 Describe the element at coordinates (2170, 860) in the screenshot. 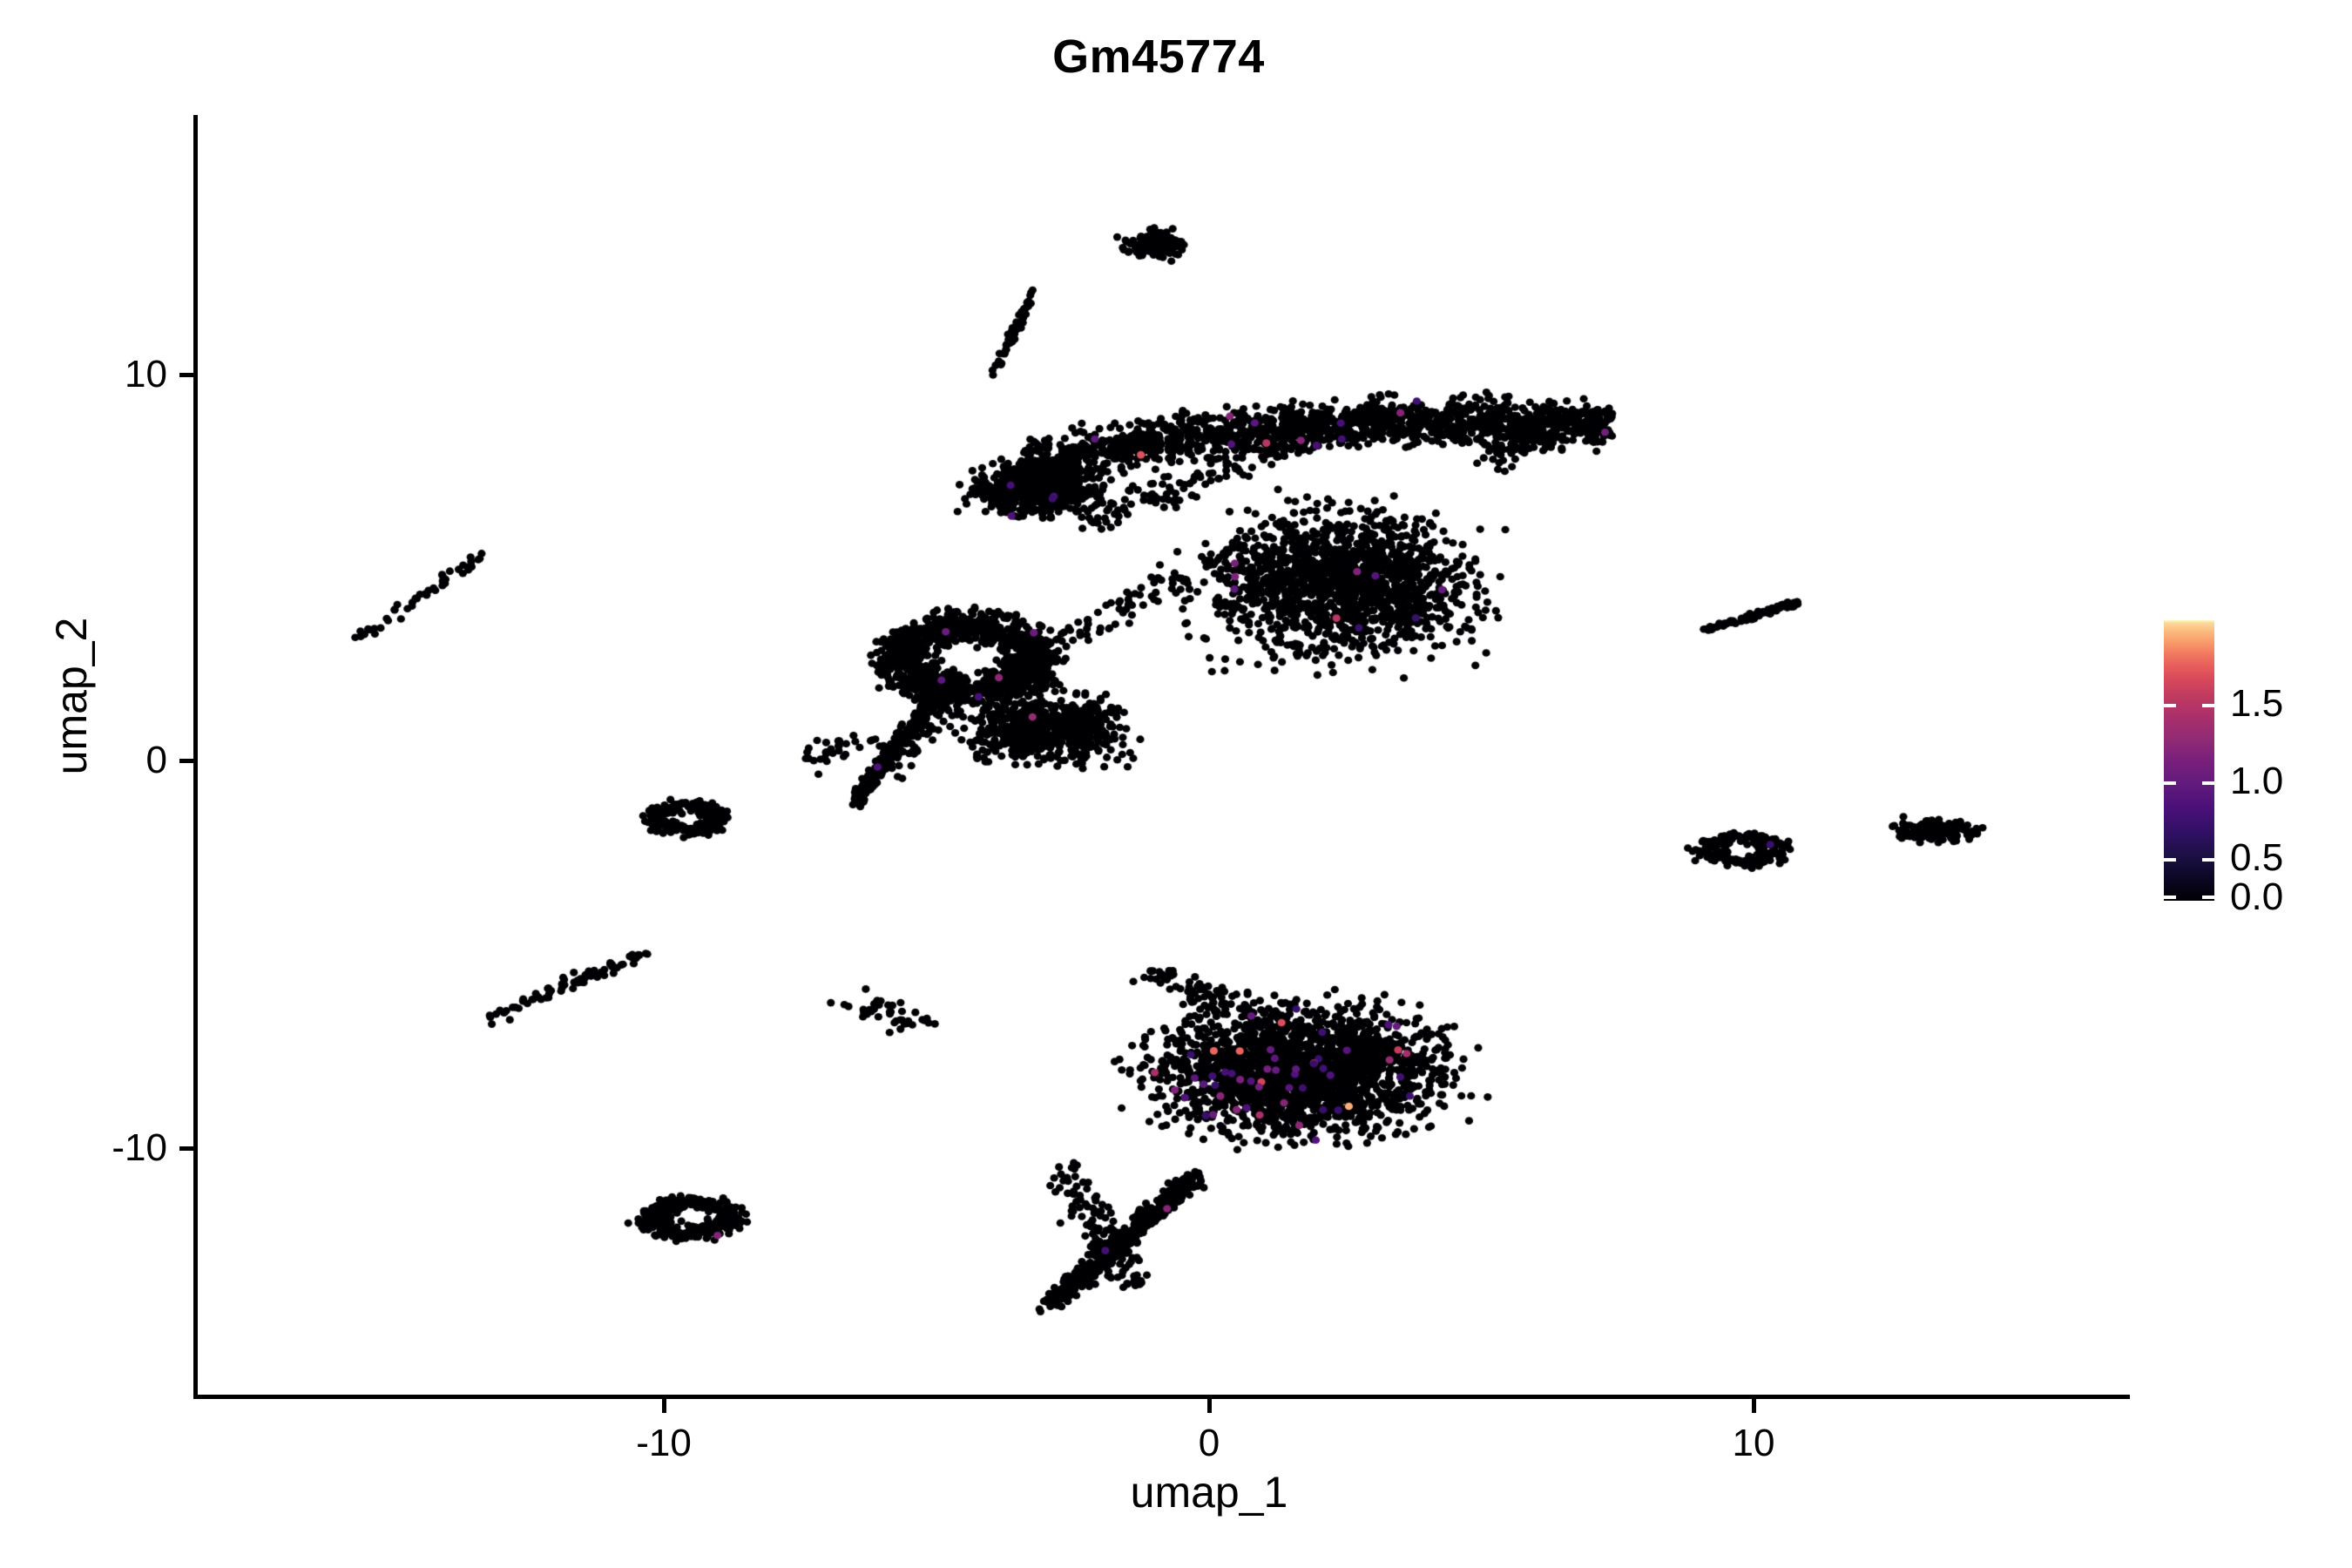

I see `colorbar-tick-0_5-left` at that location.